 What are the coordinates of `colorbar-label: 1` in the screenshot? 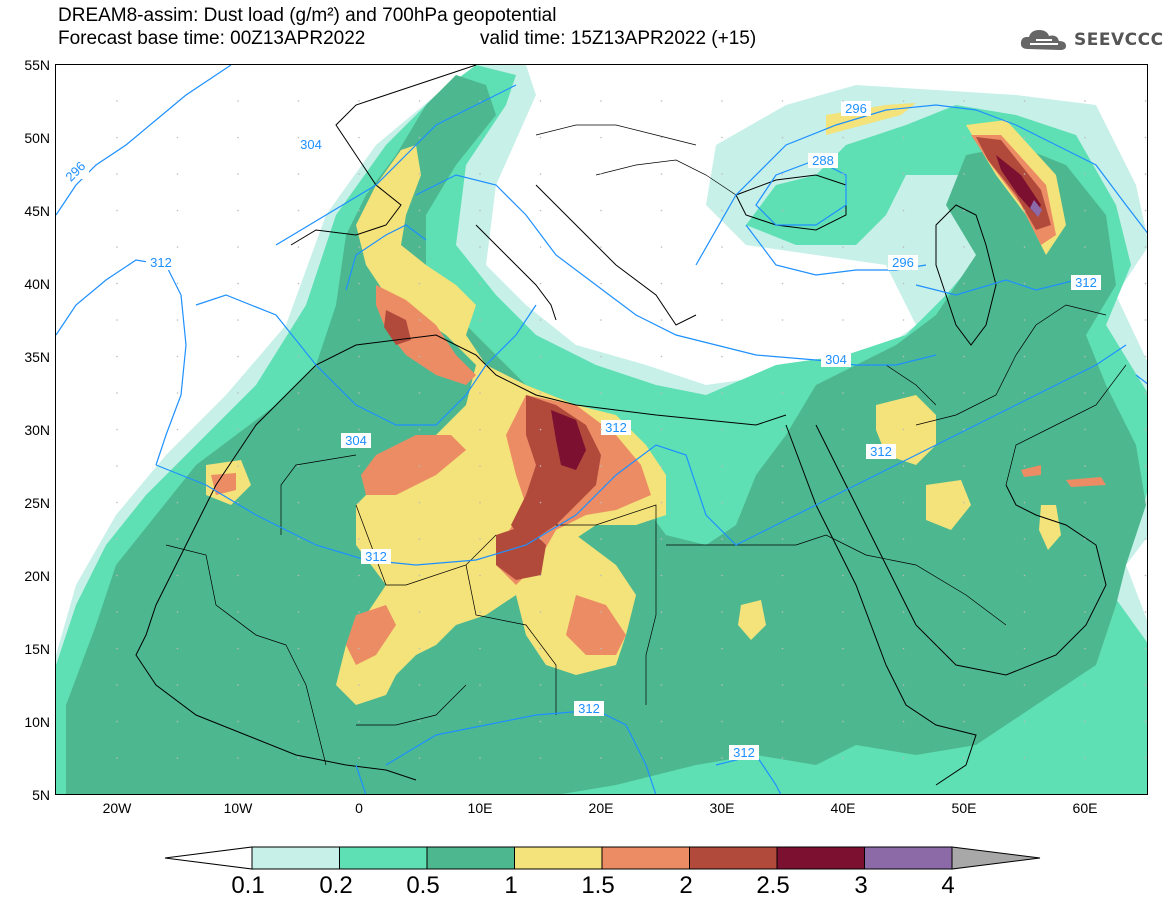 It's located at (511, 885).